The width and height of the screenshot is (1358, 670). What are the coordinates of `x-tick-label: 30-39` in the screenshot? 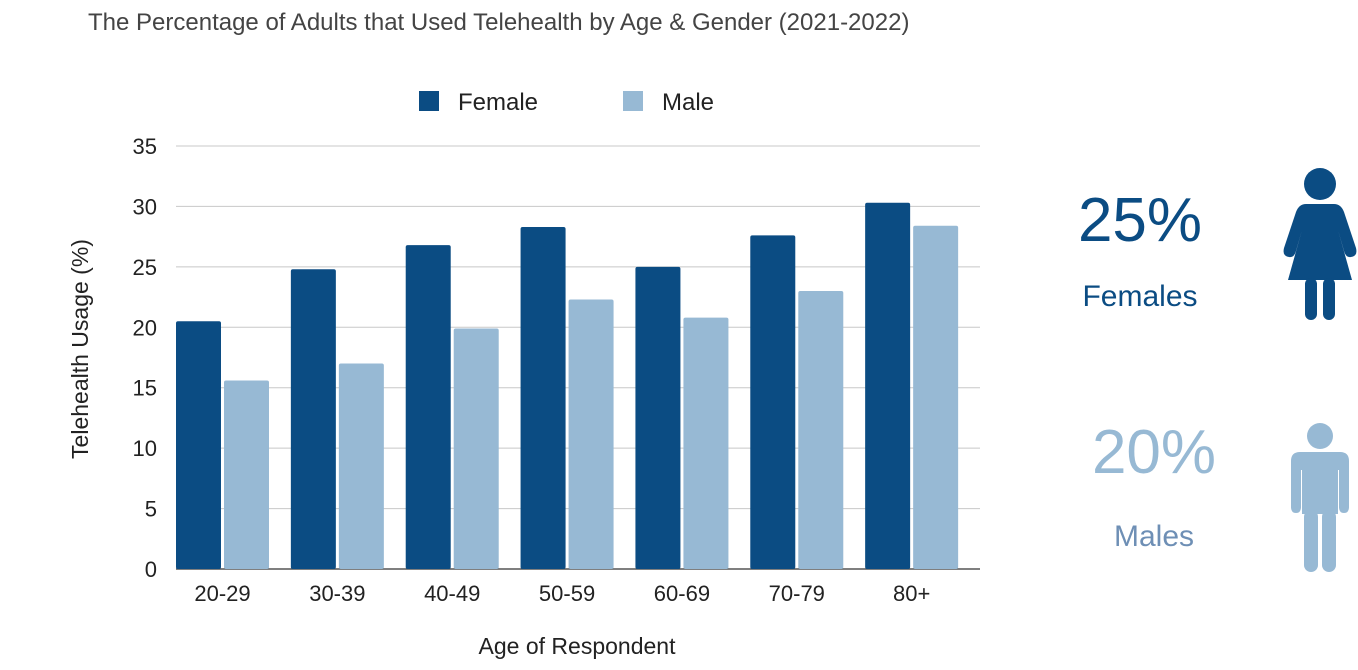 It's located at (337, 593).